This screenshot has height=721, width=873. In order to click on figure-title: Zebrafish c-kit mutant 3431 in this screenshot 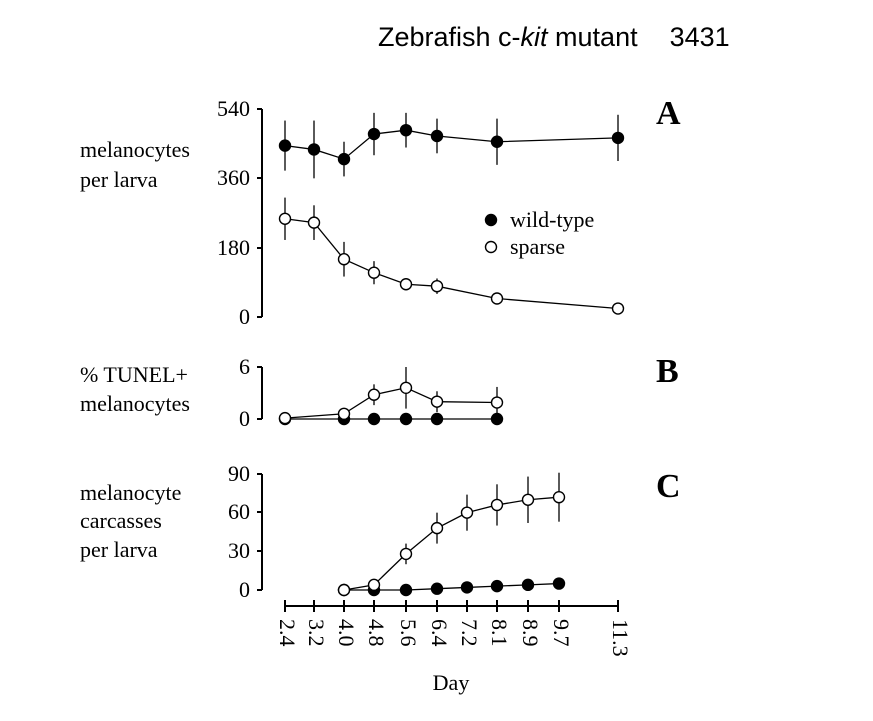, I will do `click(554, 37)`.